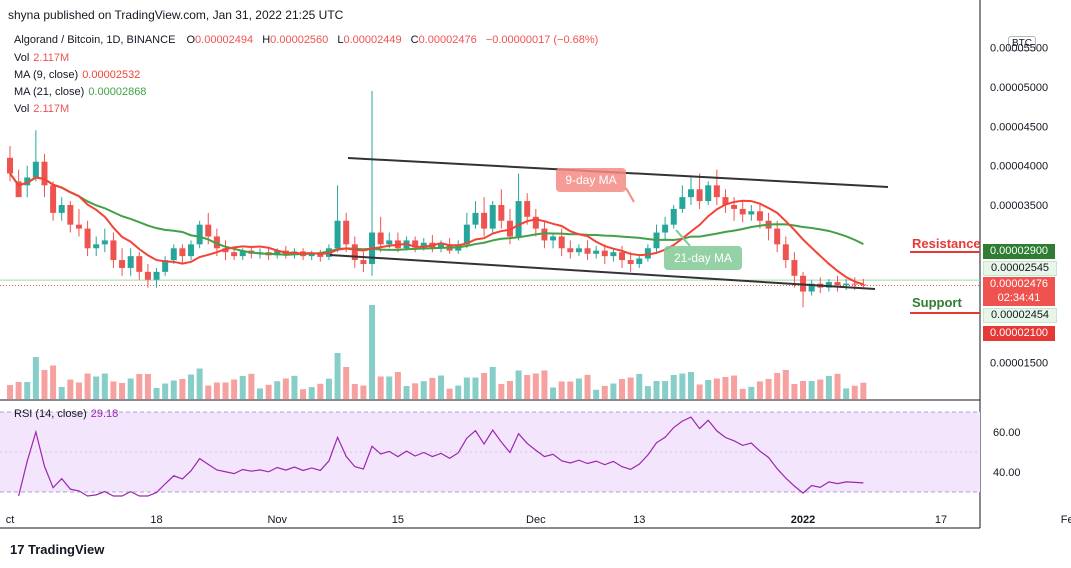 This screenshot has width=1071, height=568. Describe the element at coordinates (372, 40) in the screenshot. I see `low-value: 0.00002449` at that location.